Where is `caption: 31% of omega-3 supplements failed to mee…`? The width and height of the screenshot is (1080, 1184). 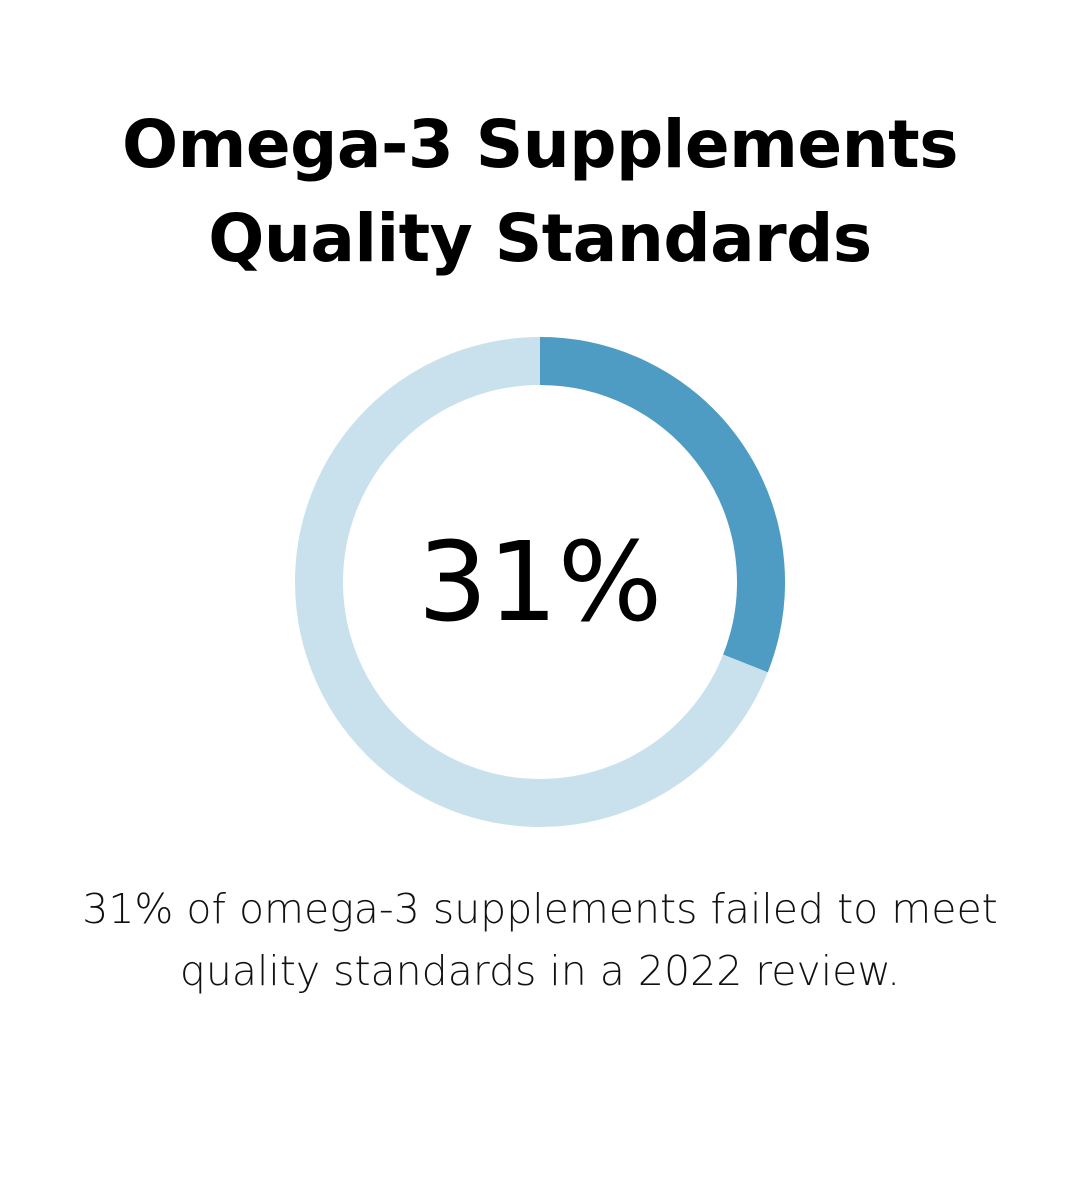
caption: 31% of omega-3 supplements failed to mee… is located at coordinates (540, 940).